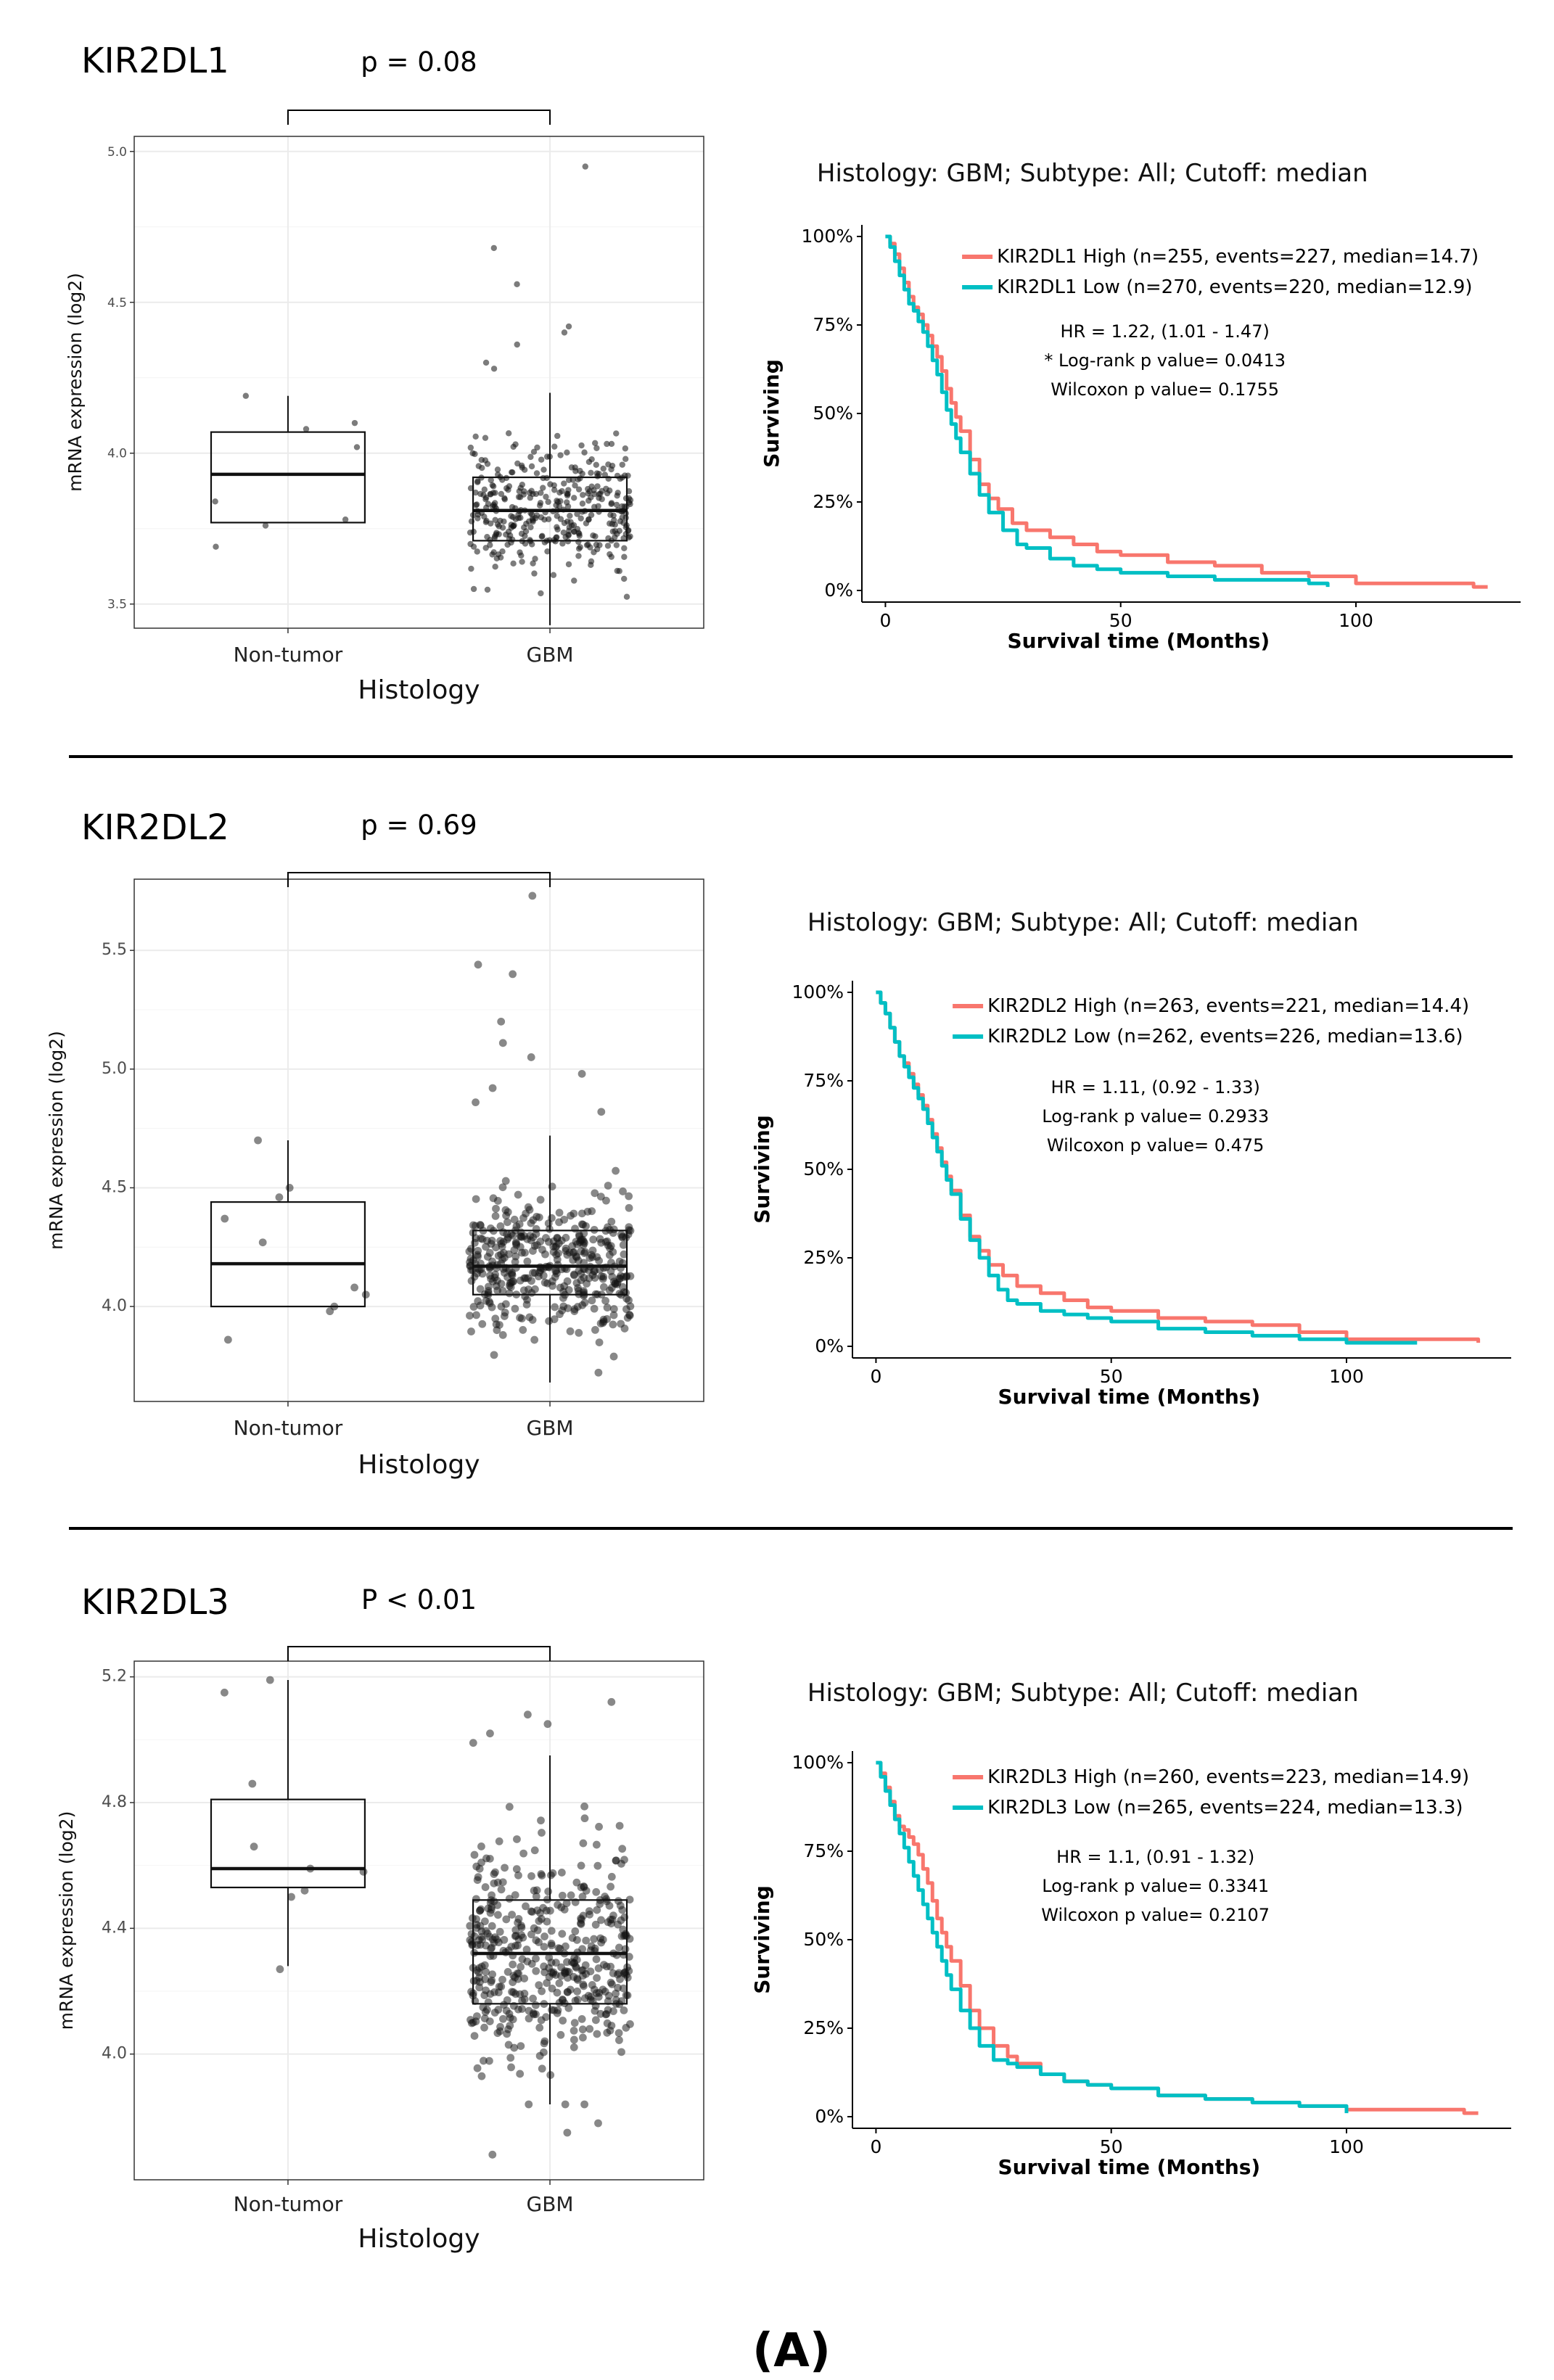 This screenshot has height=2380, width=1554. What do you see at coordinates (114, 1187) in the screenshot?
I see `y-tick-label: 4.5` at bounding box center [114, 1187].